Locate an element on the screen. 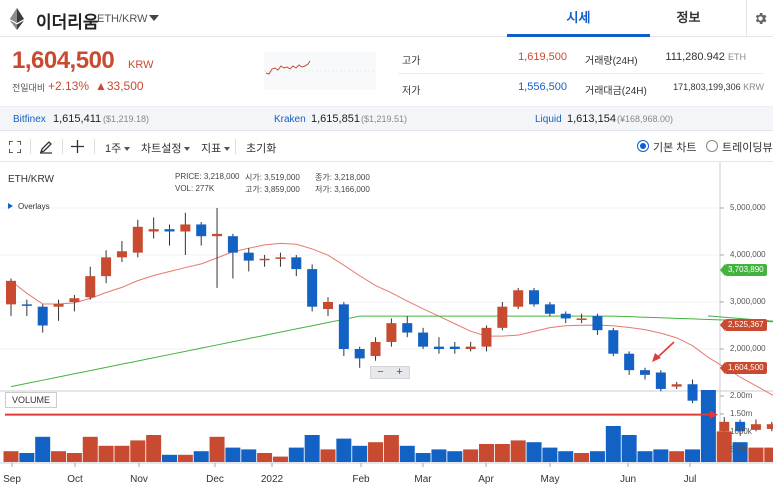 This screenshot has height=493, width=773. tradingview-radio is located at coordinates (712, 146).